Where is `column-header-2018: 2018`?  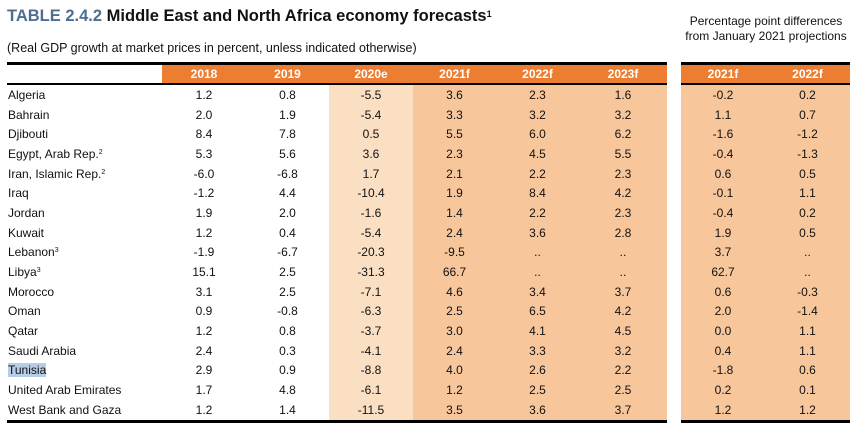 column-header-2018: 2018 is located at coordinates (204, 73).